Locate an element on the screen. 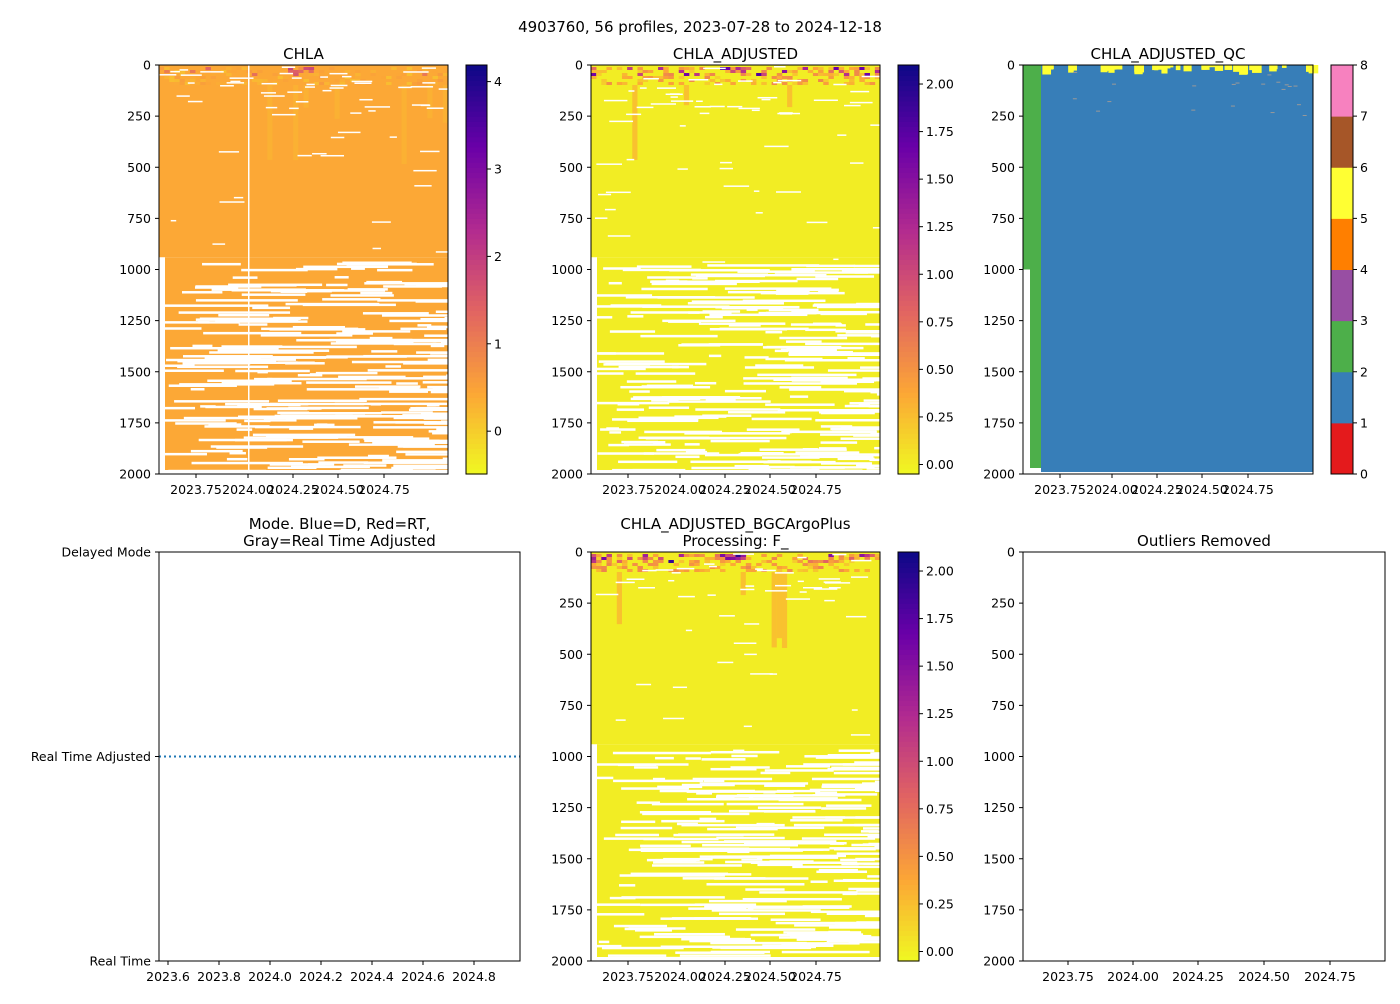 This screenshot has width=1400, height=1004. y-tick-label: 750 is located at coordinates (139, 218).